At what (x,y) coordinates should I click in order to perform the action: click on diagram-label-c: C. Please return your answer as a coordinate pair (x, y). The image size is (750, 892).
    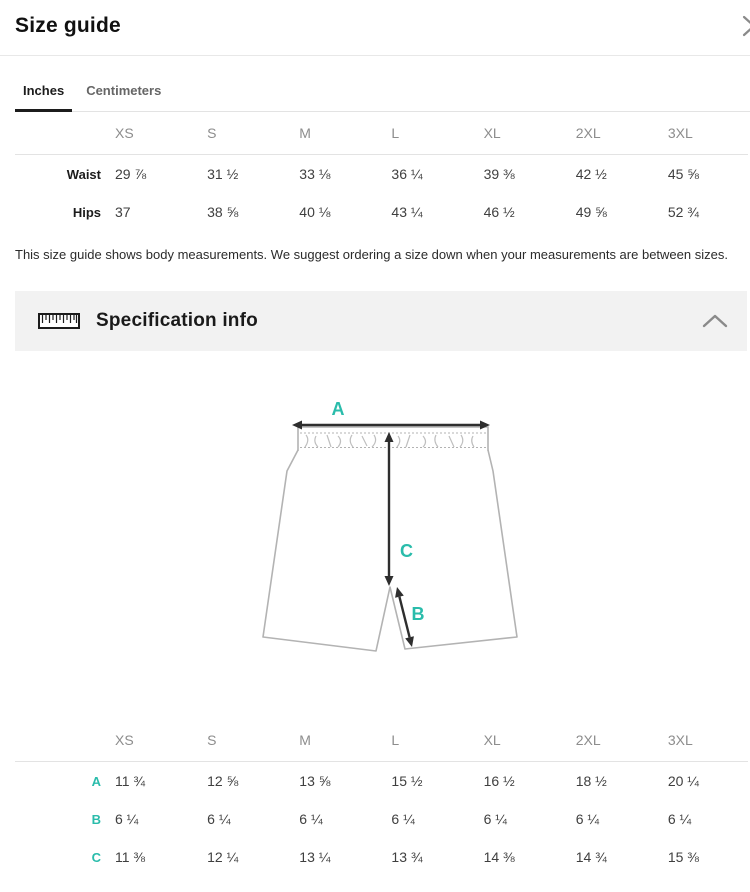
    Looking at the image, I should click on (406, 551).